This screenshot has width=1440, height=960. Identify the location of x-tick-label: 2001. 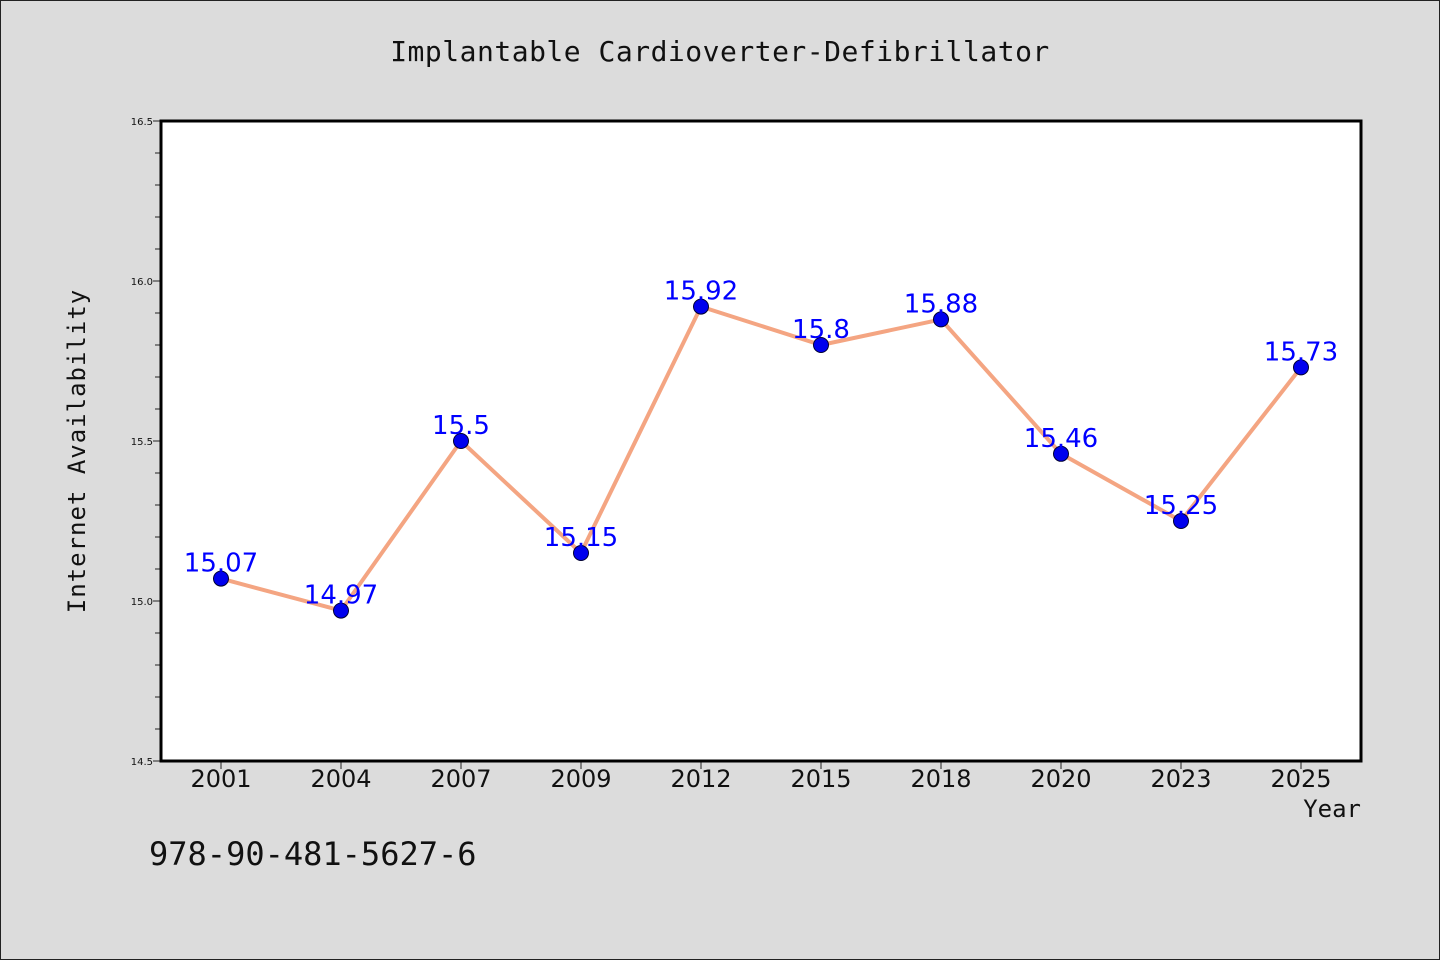
(220, 779).